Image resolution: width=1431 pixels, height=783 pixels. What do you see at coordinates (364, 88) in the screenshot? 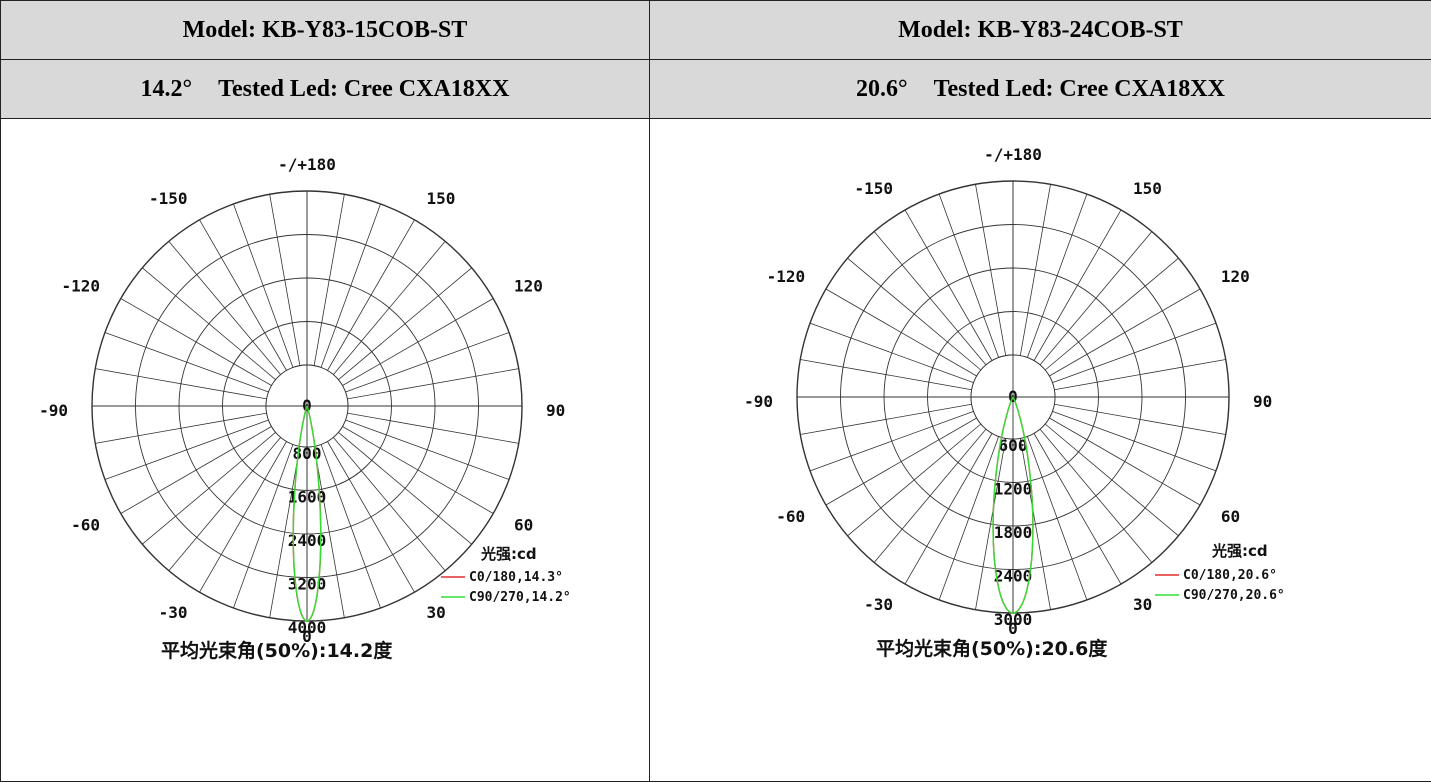
I see `tested-led-label: Tested Led: Cree CXA18XX` at bounding box center [364, 88].